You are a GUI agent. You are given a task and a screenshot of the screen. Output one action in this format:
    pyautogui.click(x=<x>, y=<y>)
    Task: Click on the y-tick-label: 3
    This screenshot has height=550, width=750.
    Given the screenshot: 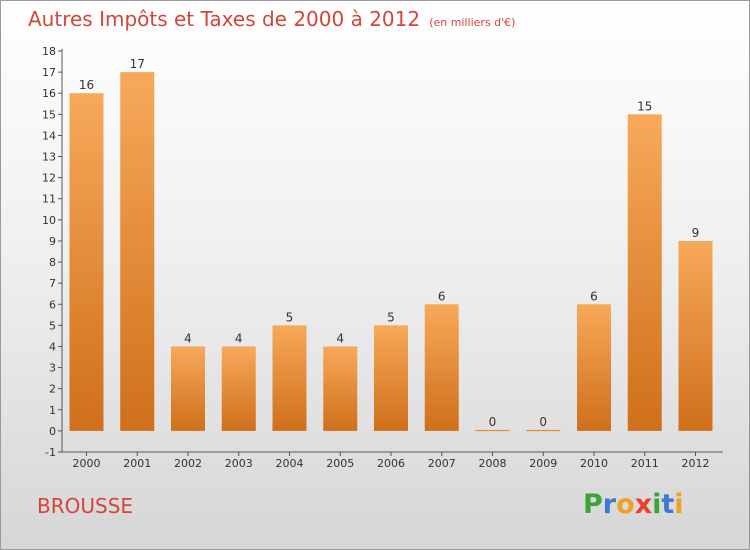 What is the action you would take?
    pyautogui.click(x=52, y=368)
    